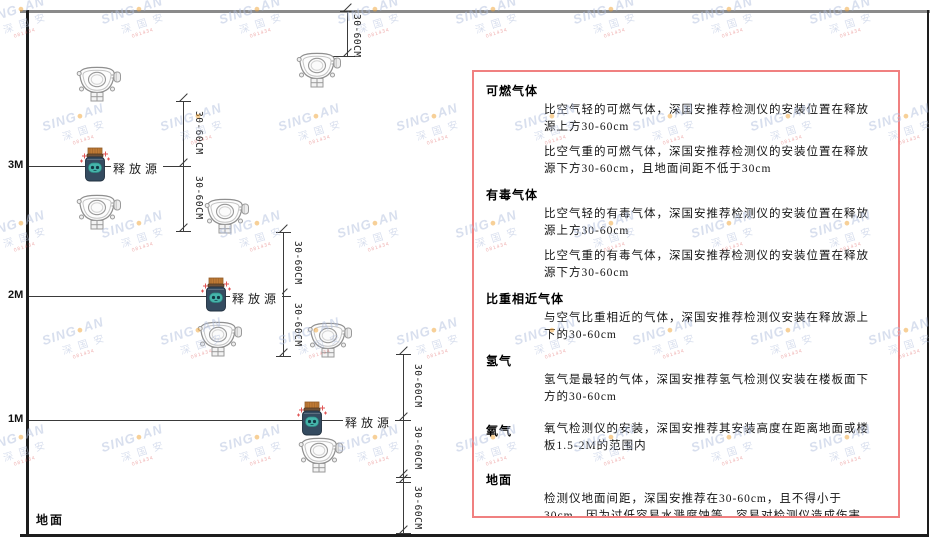 The width and height of the screenshot is (938, 541). Describe the element at coordinates (706, 326) in the screenshot. I see `guide-paragraph: 与空气比重相近的气体，深国安推荐检测仪安装在释放源上下的30-60cm` at that location.